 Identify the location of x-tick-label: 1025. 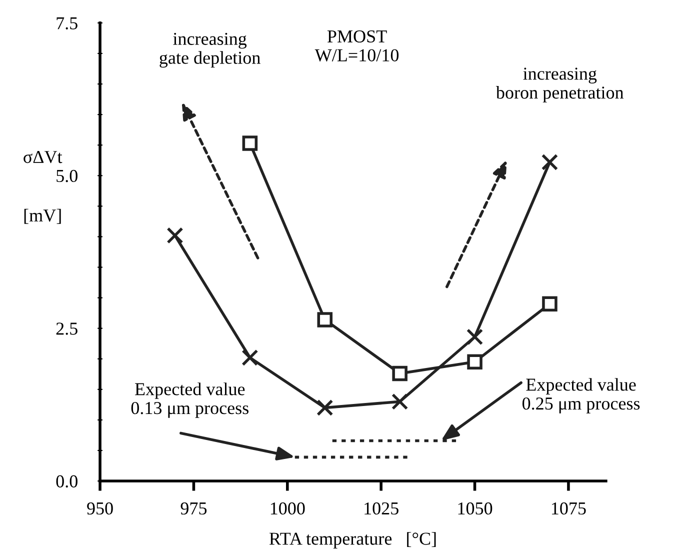
(381, 508).